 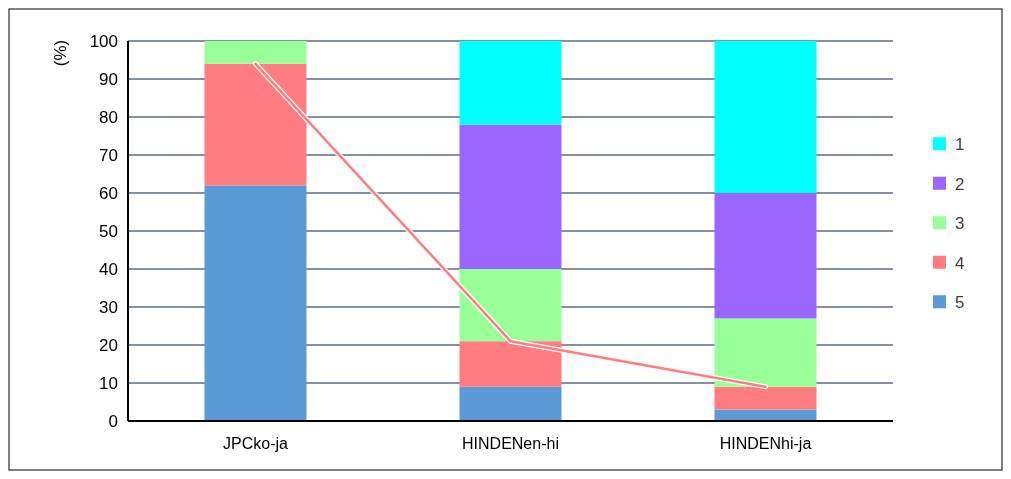 What do you see at coordinates (108, 383) in the screenshot?
I see `y-tick-label: 10` at bounding box center [108, 383].